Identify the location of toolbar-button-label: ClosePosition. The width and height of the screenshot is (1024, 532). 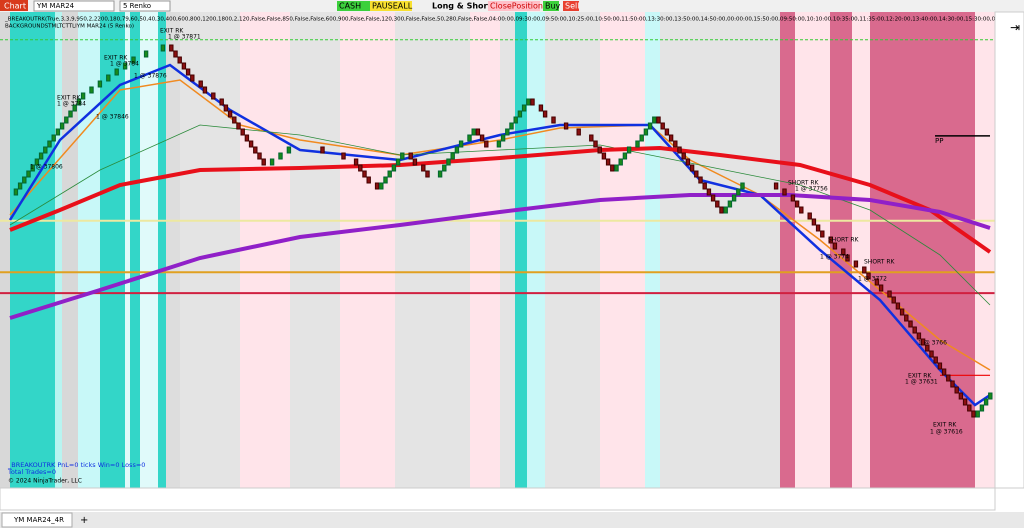
(516, 6).